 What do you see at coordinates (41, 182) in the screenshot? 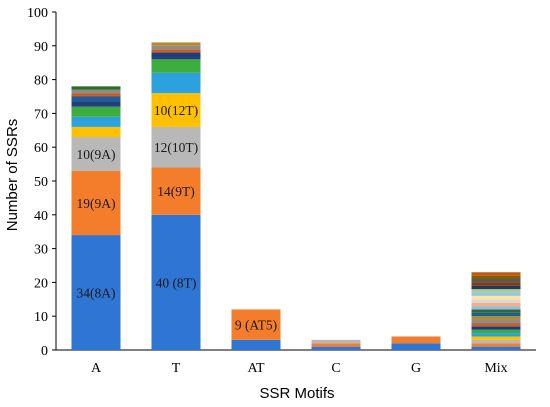
I see `y-tick-label: 50` at bounding box center [41, 182].